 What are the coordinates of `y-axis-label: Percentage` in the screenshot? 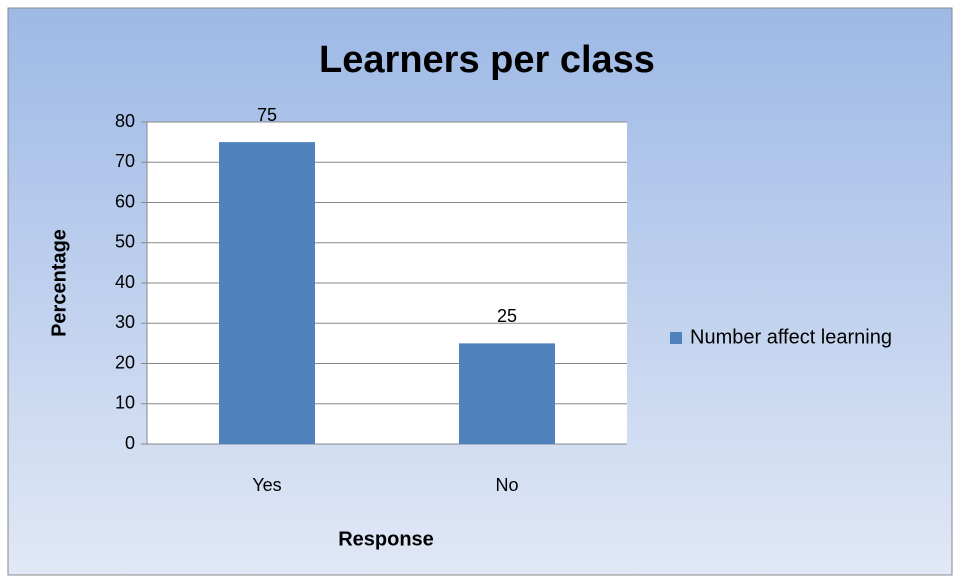 It's located at (59, 283).